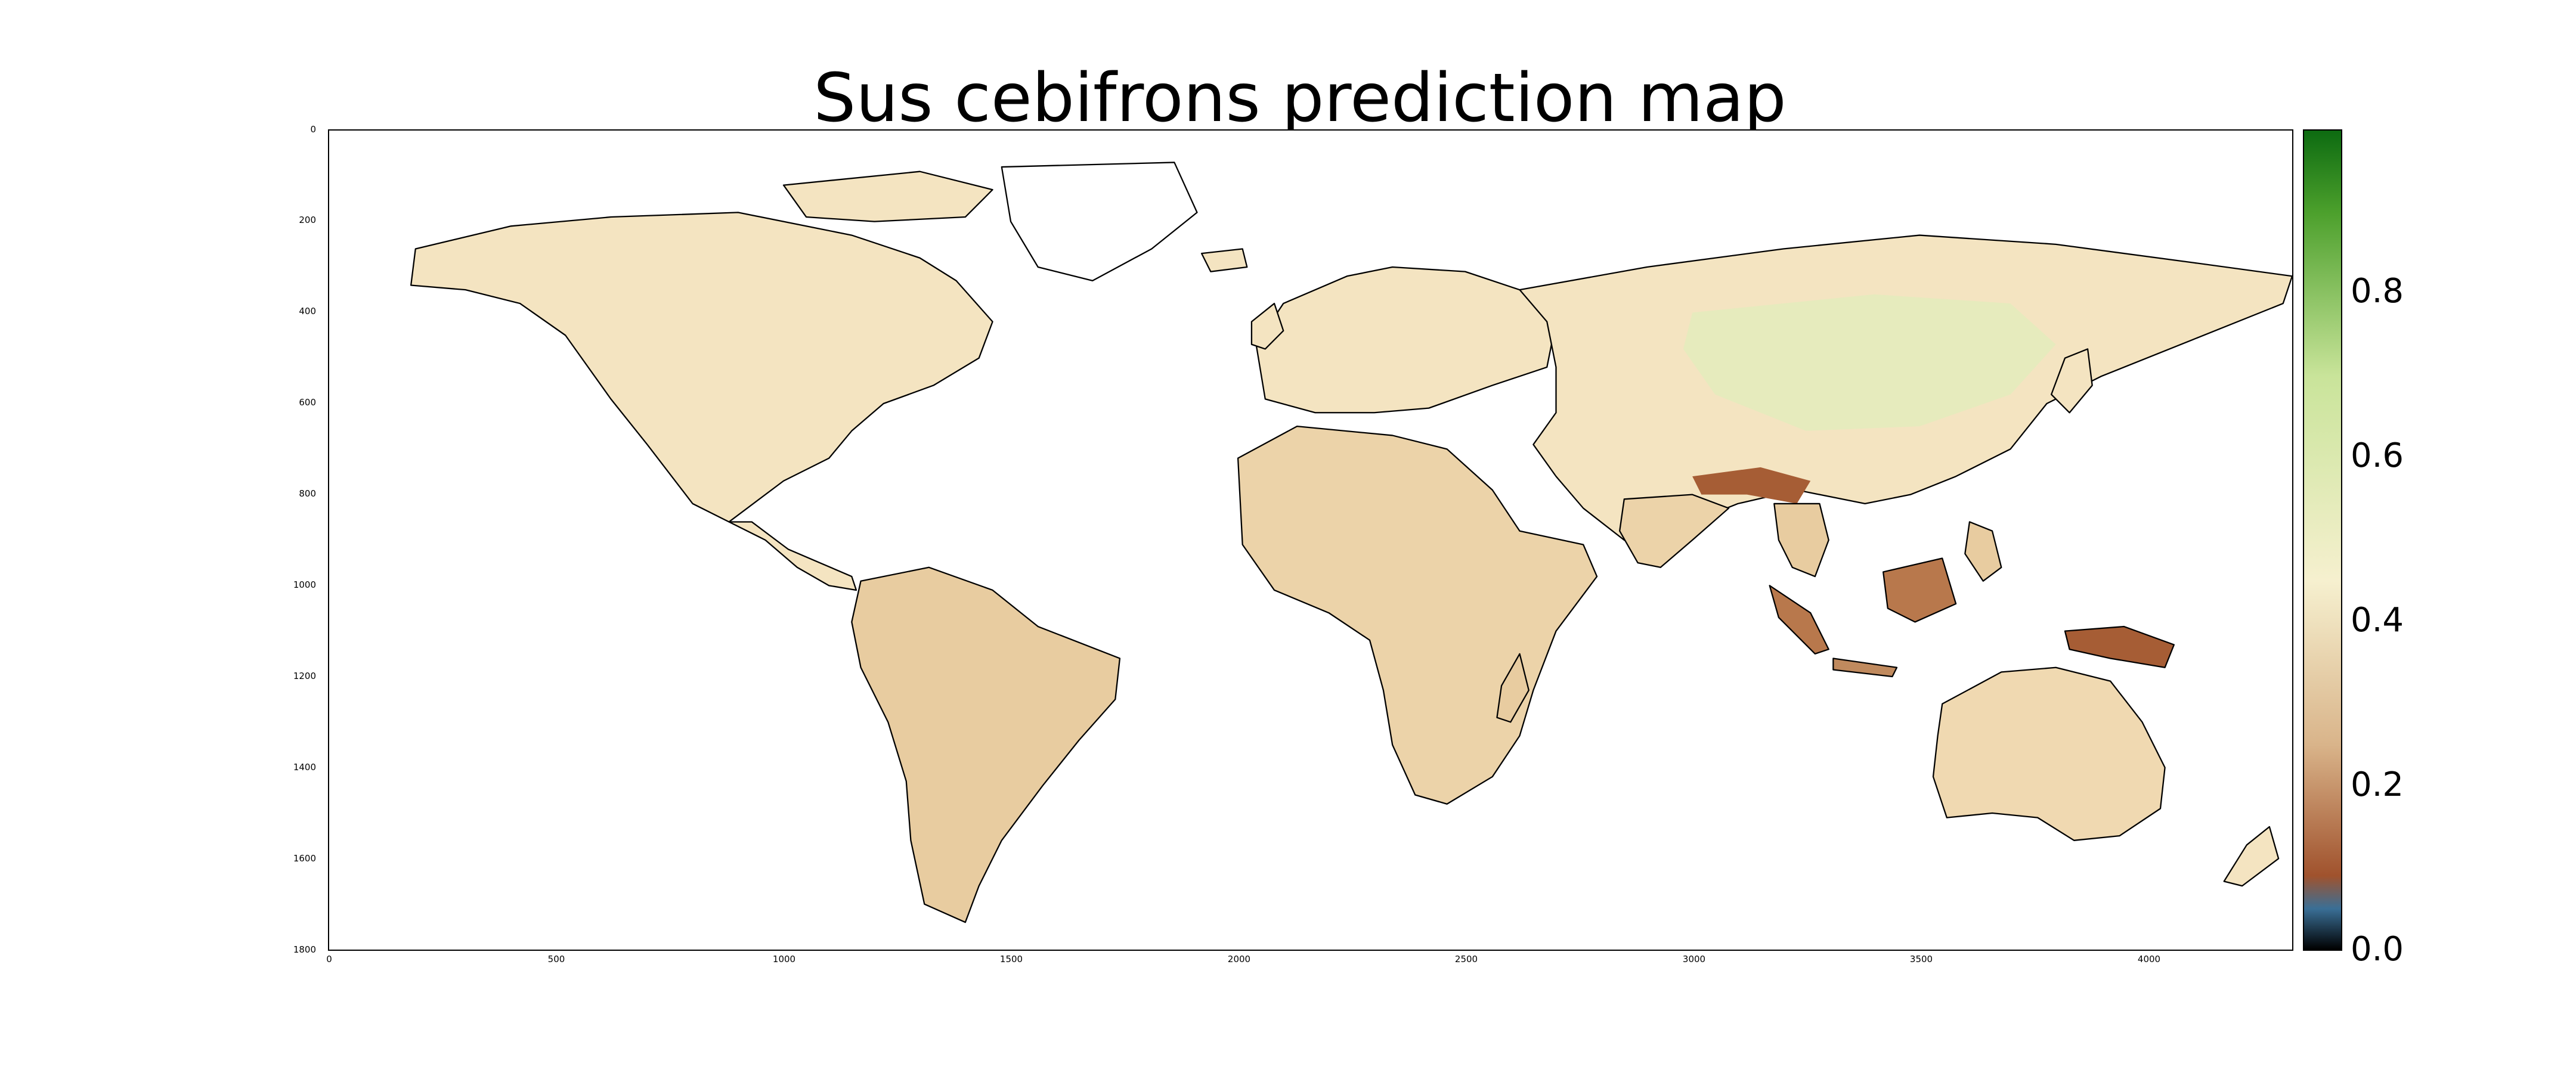  What do you see at coordinates (1920, 590) in the screenshot?
I see `borneo` at bounding box center [1920, 590].